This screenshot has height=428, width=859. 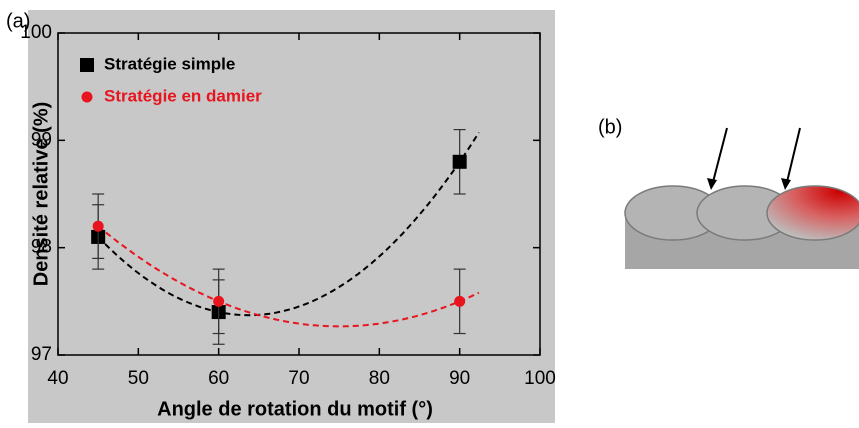 I want to click on panel-label: (b), so click(x=610, y=127).